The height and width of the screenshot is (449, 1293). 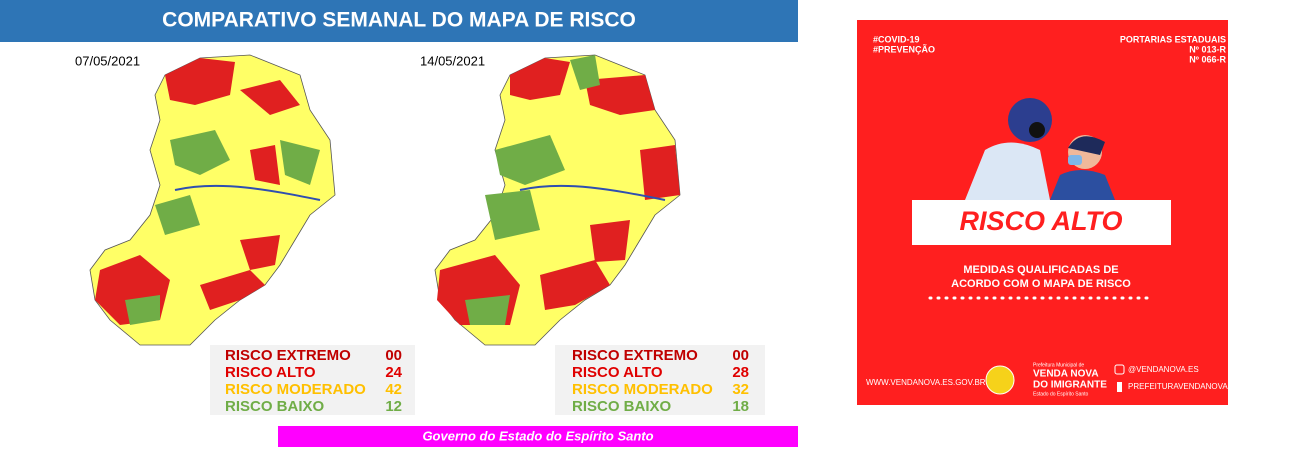 I want to click on legend-count: 12, so click(x=393, y=406).